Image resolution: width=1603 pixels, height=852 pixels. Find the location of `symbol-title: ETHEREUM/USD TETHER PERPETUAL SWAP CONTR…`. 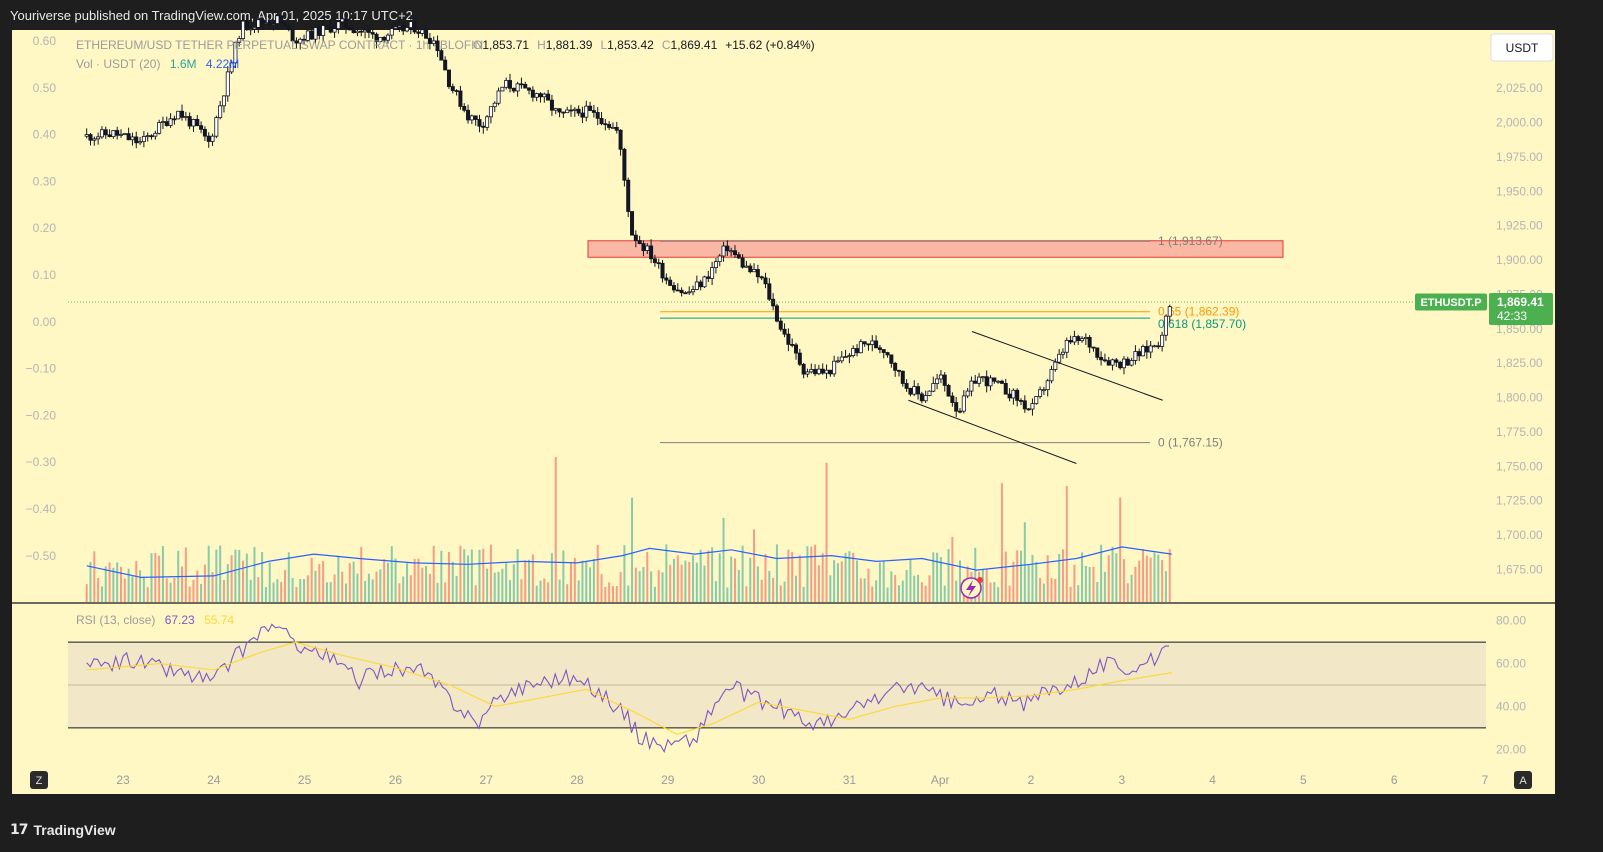

symbol-title: ETHEREUM/USD TETHER PERPETUAL SWAP CONTR… is located at coordinates (279, 45).